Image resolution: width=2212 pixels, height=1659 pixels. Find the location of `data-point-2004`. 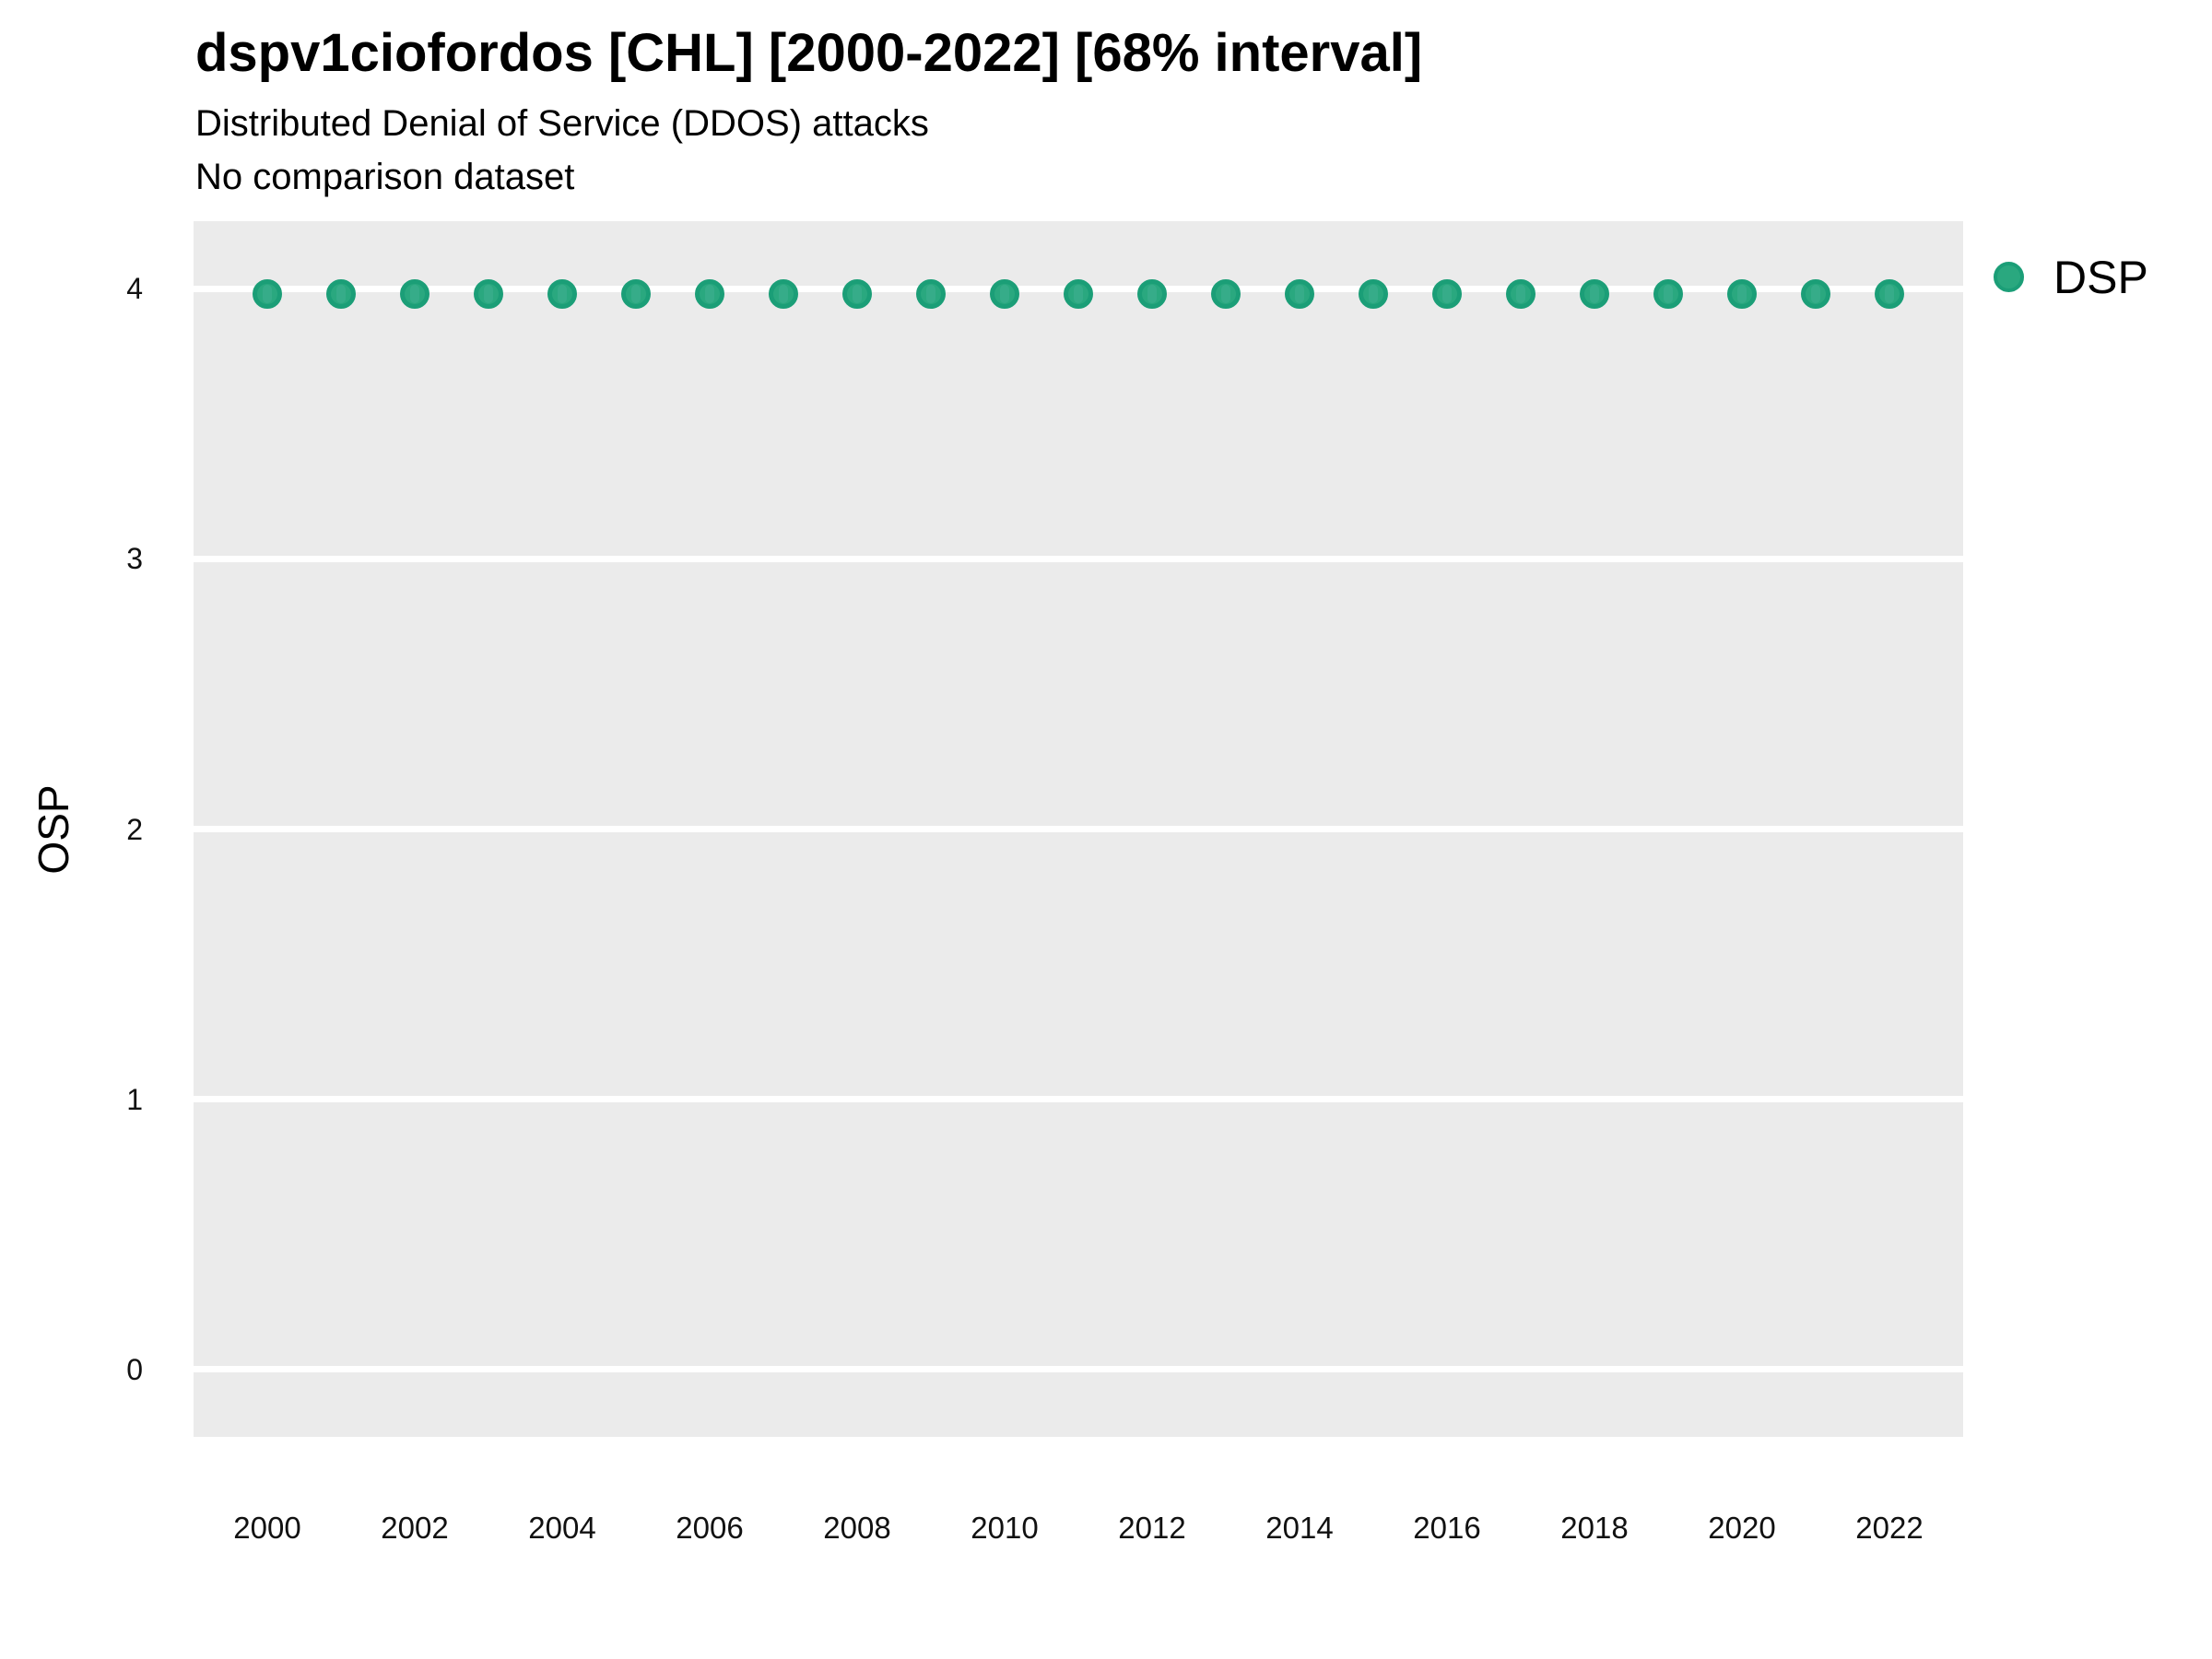

data-point-2004 is located at coordinates (562, 294).